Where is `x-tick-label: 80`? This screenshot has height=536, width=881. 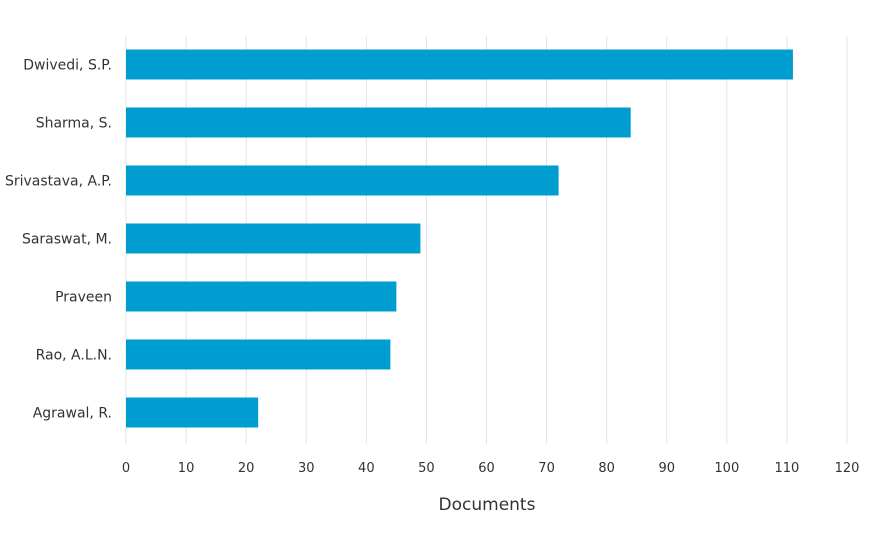
x-tick-label: 80 is located at coordinates (606, 468).